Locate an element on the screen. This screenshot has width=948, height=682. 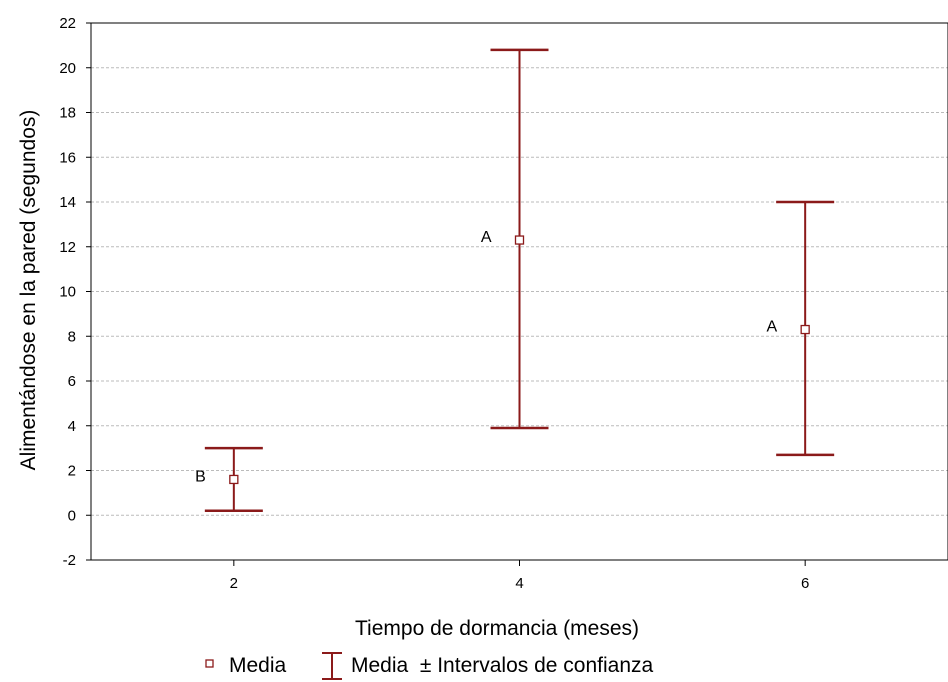
y-tick-label: 6 is located at coordinates (72, 381).